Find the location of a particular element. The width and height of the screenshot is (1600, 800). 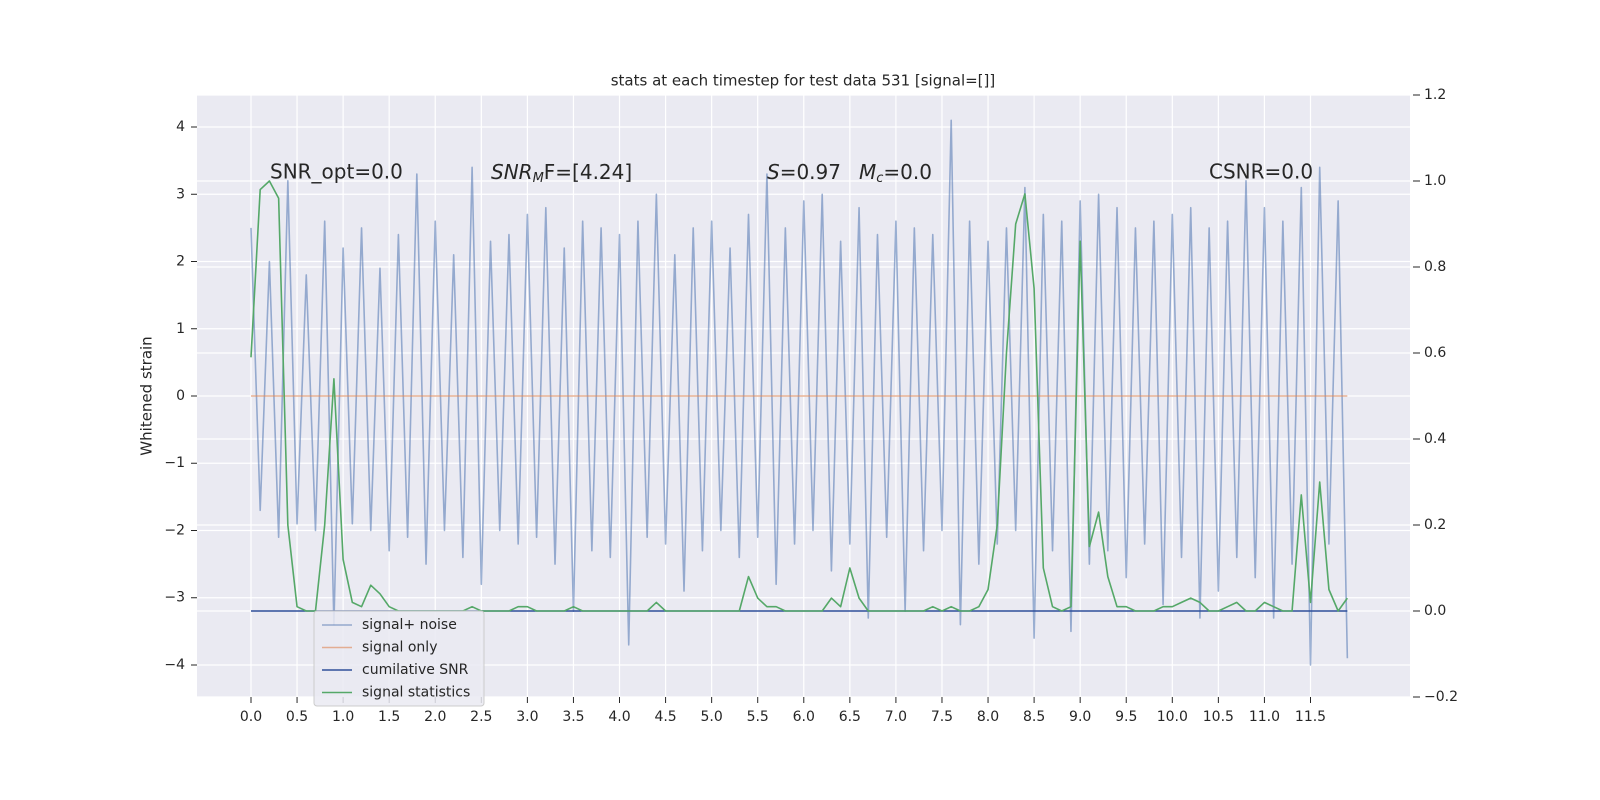

x-tick-label: 5.0 is located at coordinates (712, 717).